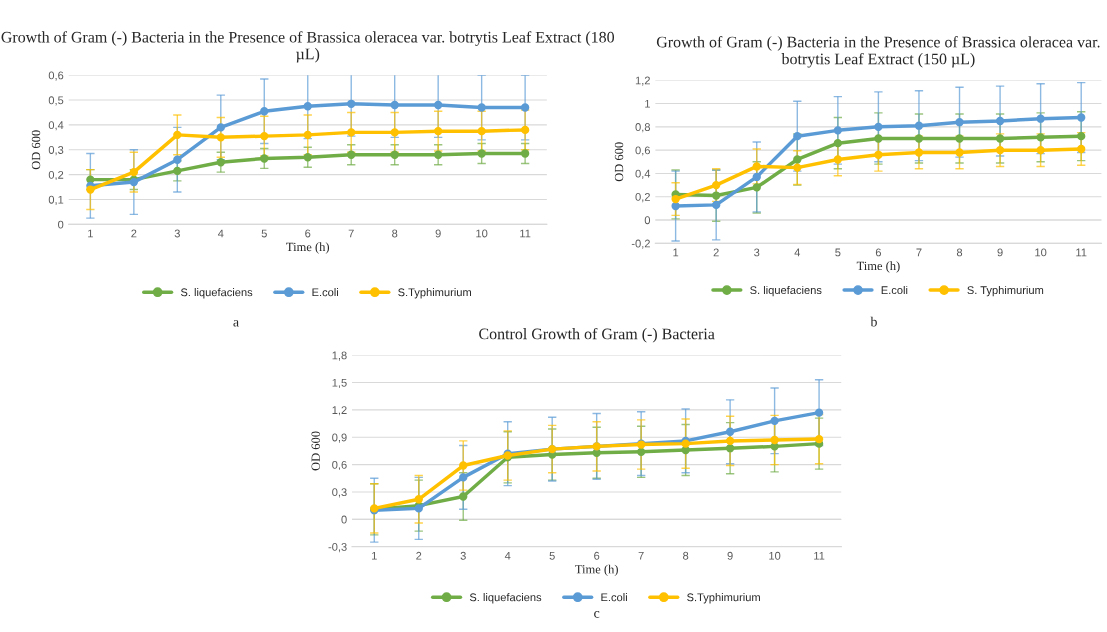 This screenshot has height=632, width=1107. I want to click on y-tick-label: -0,3, so click(337, 547).